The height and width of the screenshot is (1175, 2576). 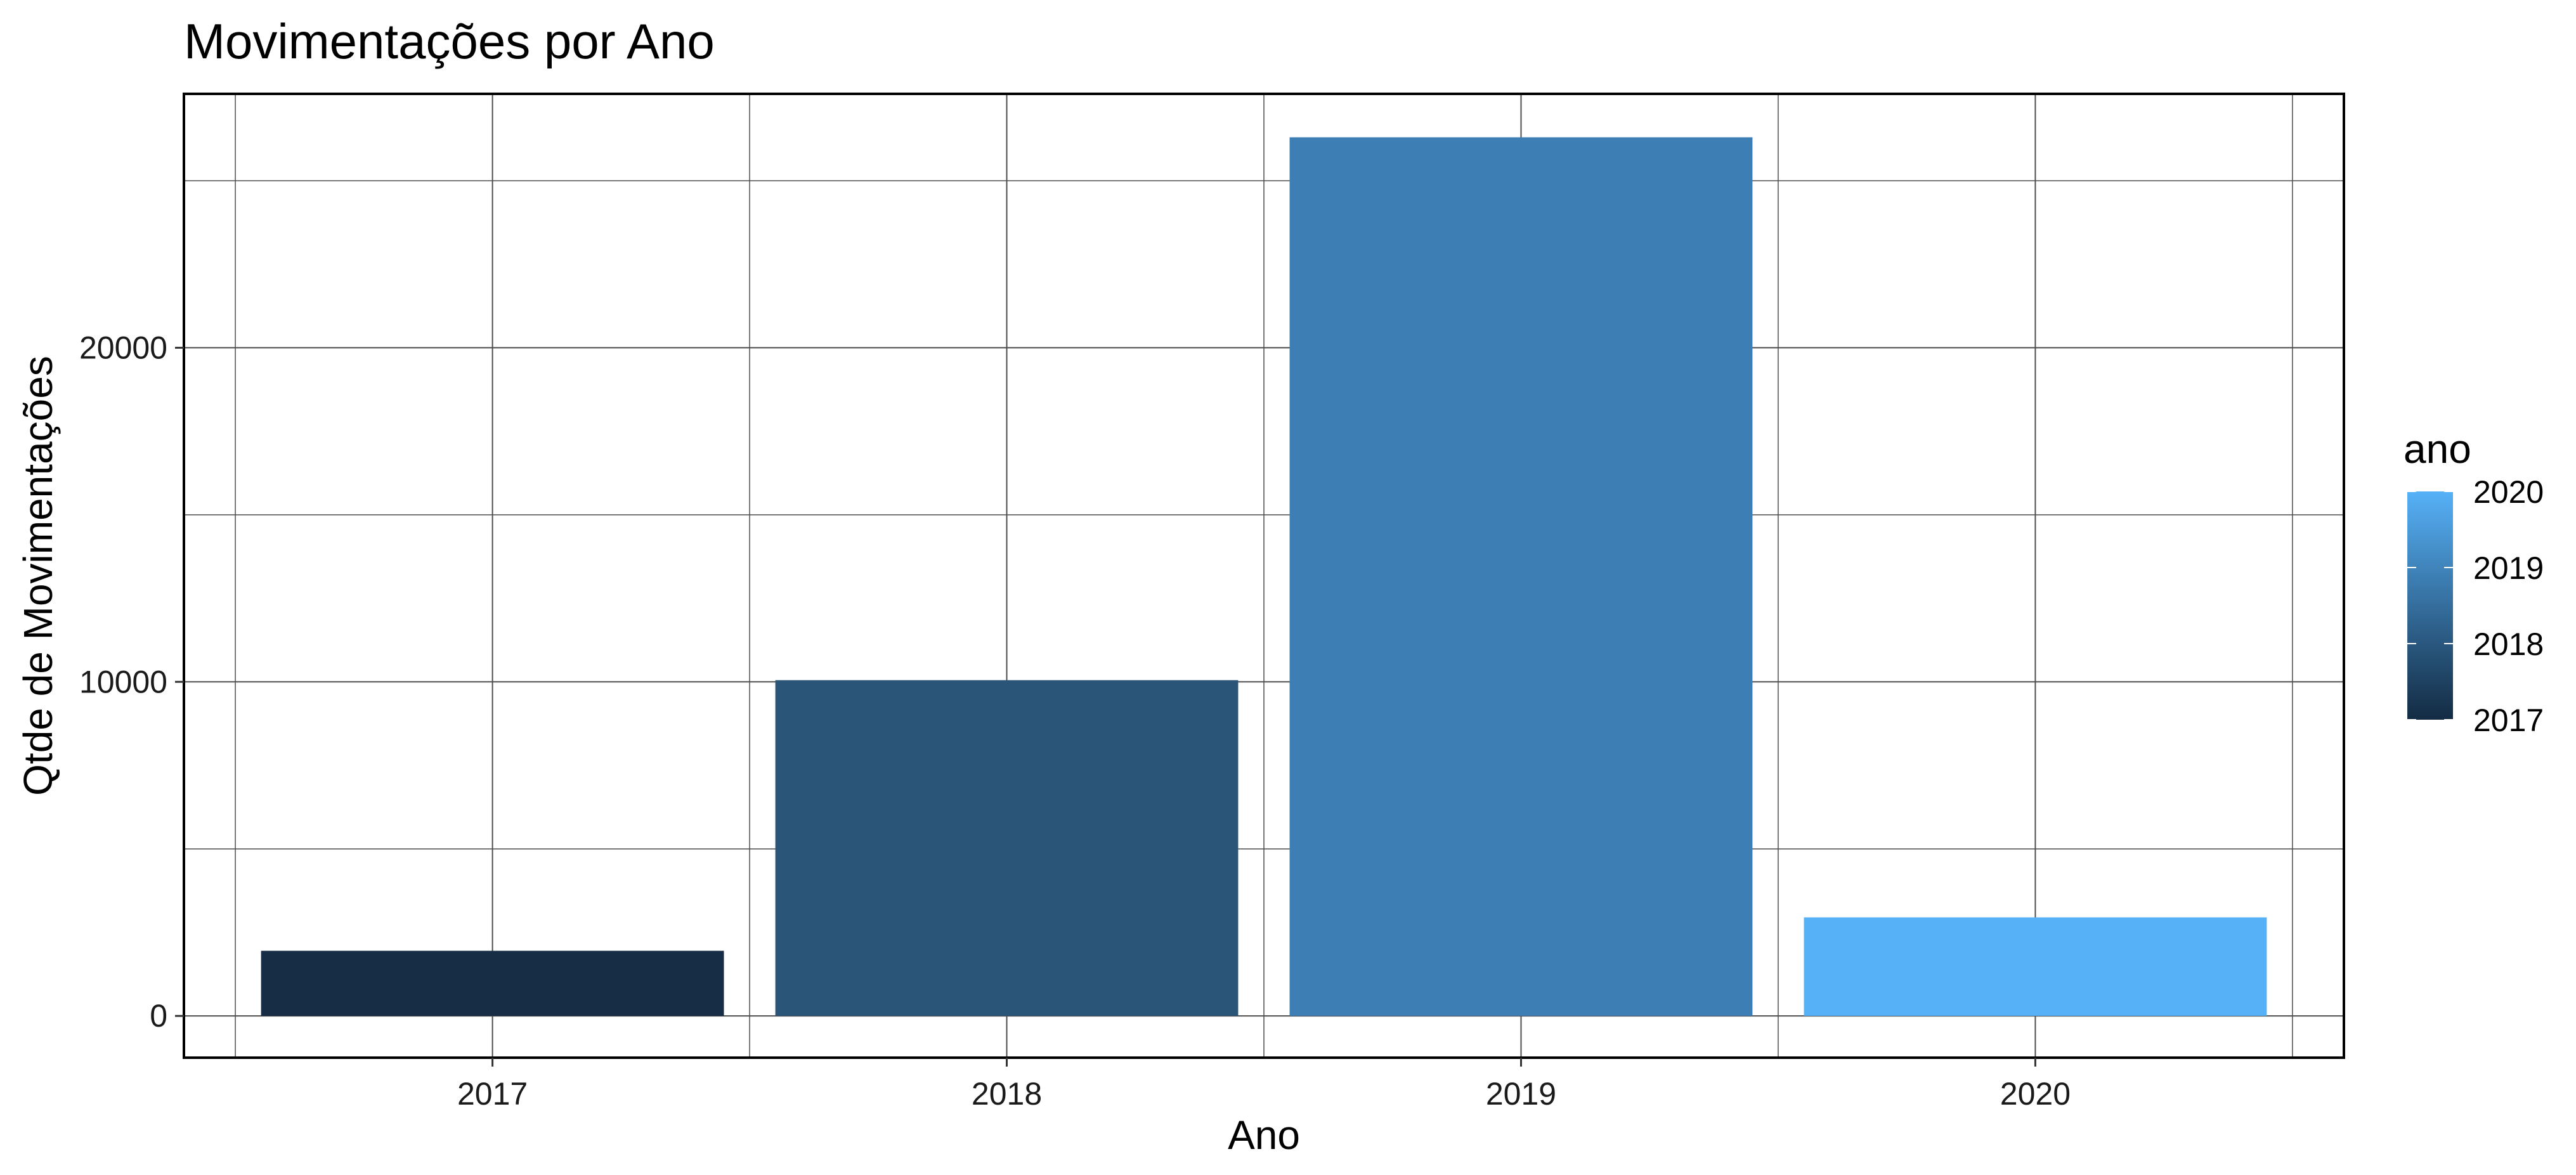 What do you see at coordinates (2036, 1094) in the screenshot?
I see `x-tick-label: 2020` at bounding box center [2036, 1094].